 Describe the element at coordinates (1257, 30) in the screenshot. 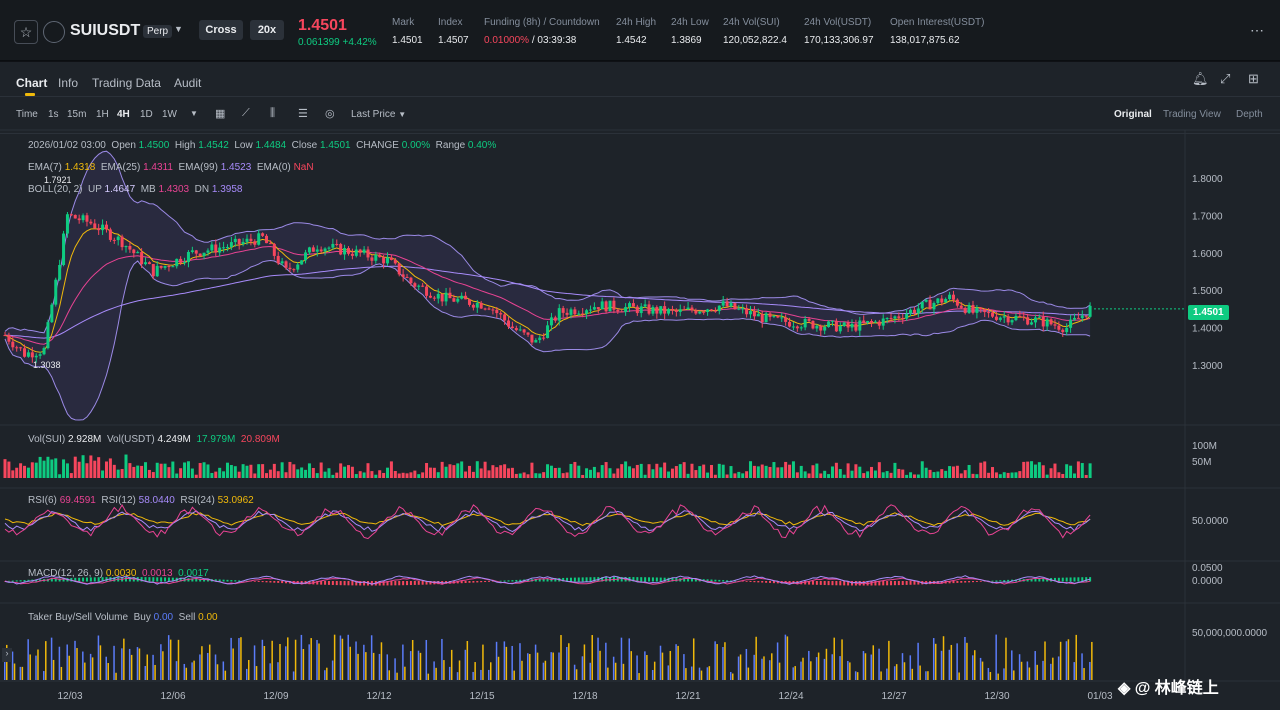

I see `more-icon: ⋯` at that location.